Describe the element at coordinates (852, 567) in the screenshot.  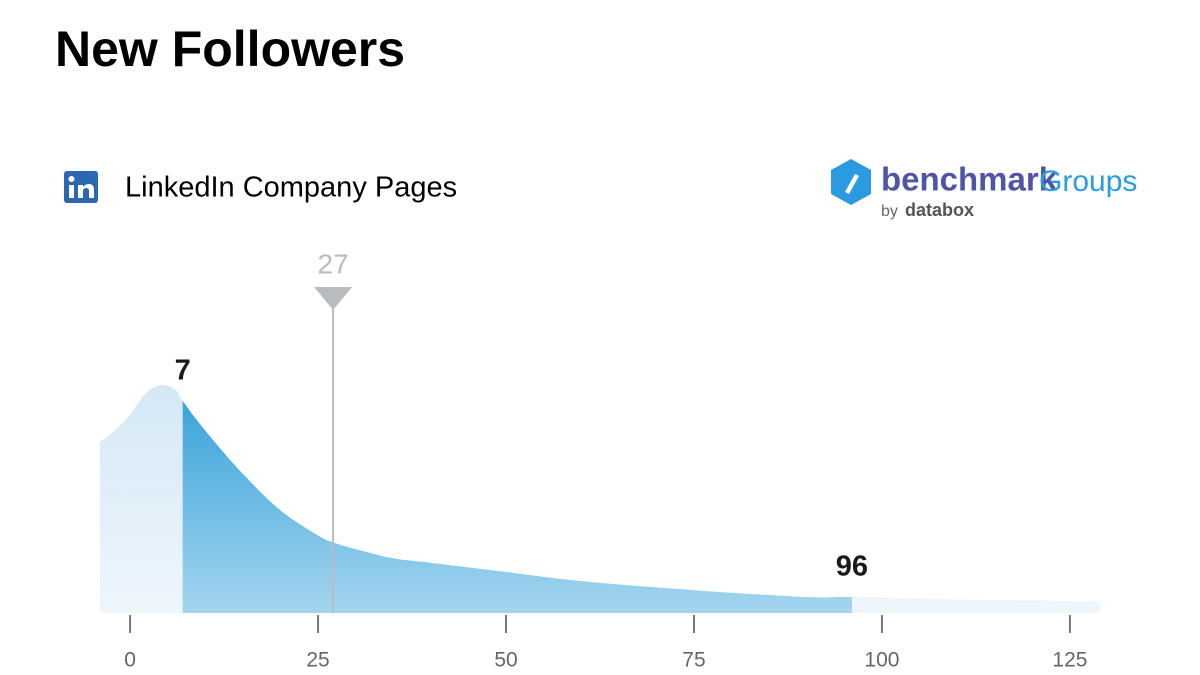
I see `range-label: 96` at that location.